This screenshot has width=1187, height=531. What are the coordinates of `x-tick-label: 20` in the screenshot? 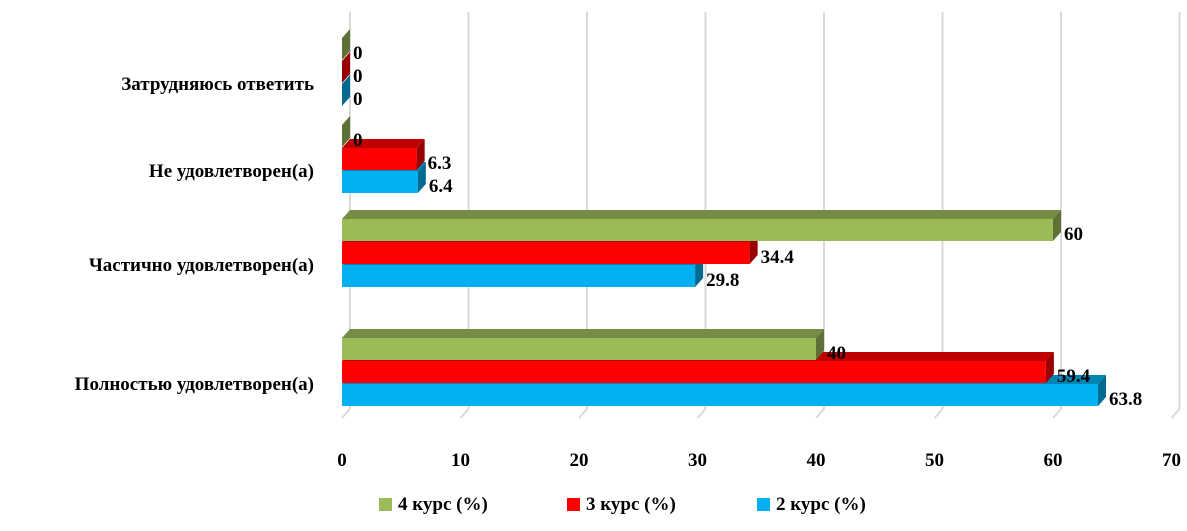 It's located at (579, 460).